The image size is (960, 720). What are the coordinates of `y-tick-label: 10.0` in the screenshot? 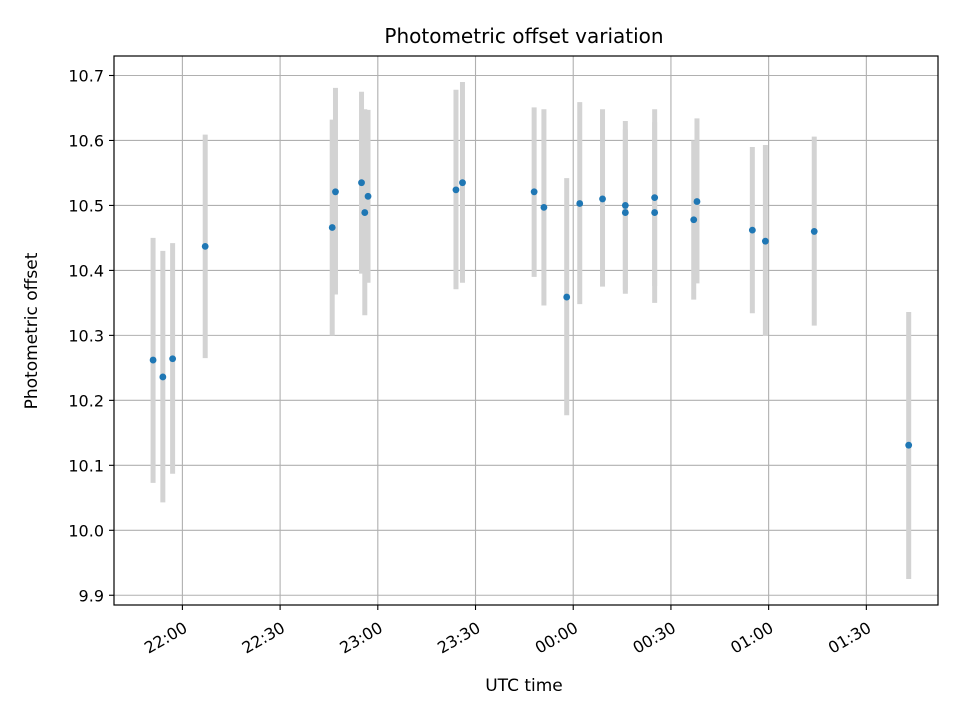 It's located at (86, 530).